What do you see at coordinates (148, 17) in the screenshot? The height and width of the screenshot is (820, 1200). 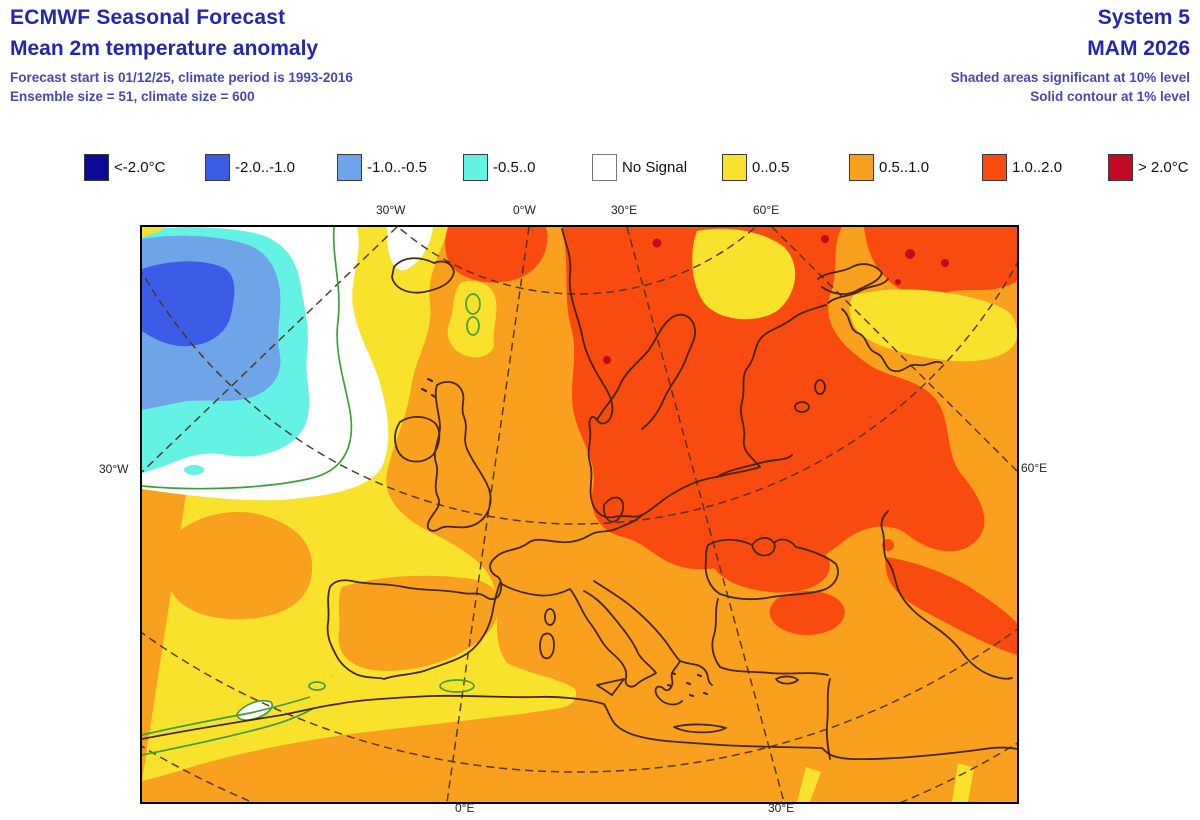 I see `page-title: ECMWF Seasonal Forecast` at bounding box center [148, 17].